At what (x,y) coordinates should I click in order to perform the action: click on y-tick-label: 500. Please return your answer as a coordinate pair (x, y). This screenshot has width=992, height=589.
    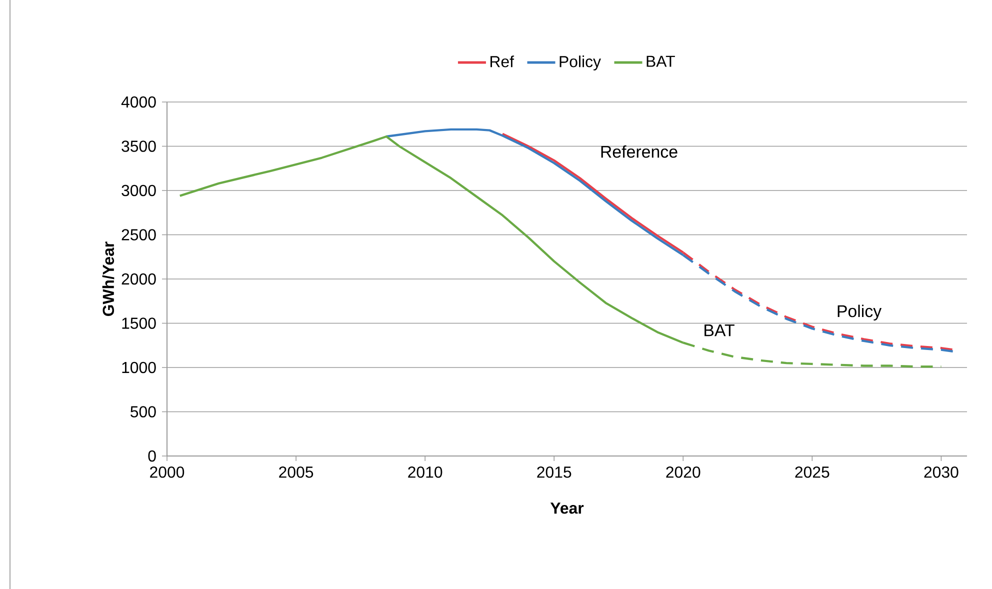
    Looking at the image, I should click on (143, 412).